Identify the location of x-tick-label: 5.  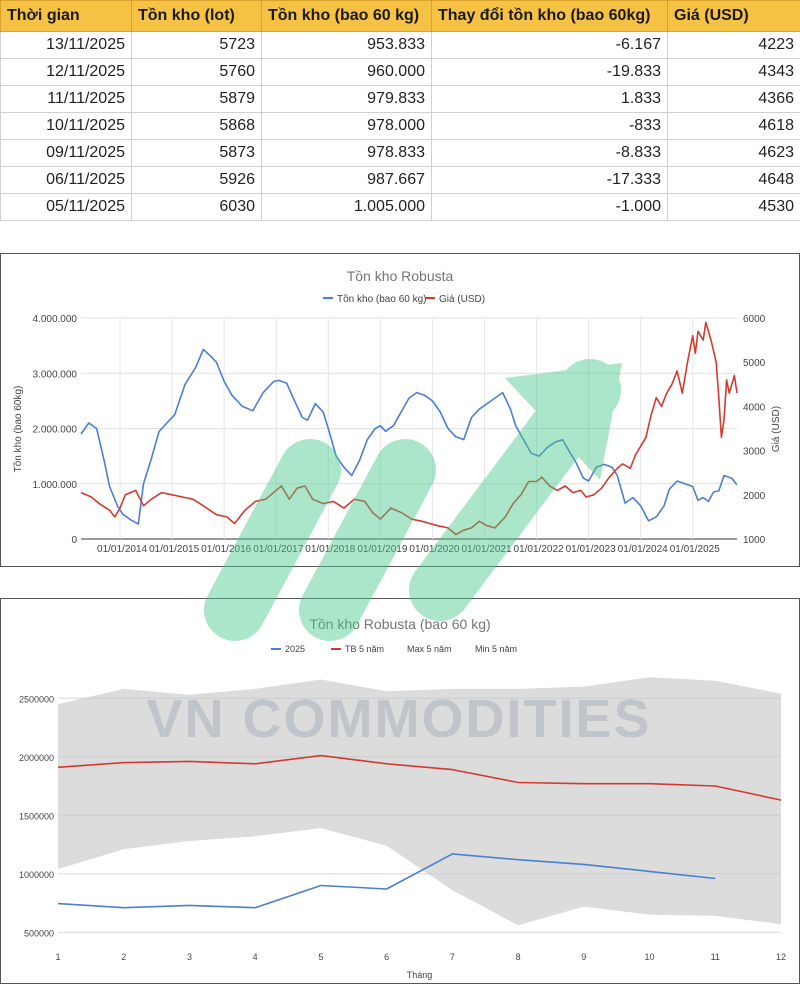
(320, 957).